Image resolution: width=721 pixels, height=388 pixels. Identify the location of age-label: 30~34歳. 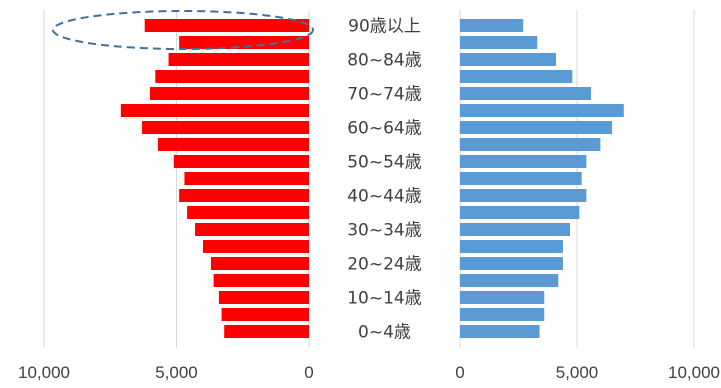
(384, 231).